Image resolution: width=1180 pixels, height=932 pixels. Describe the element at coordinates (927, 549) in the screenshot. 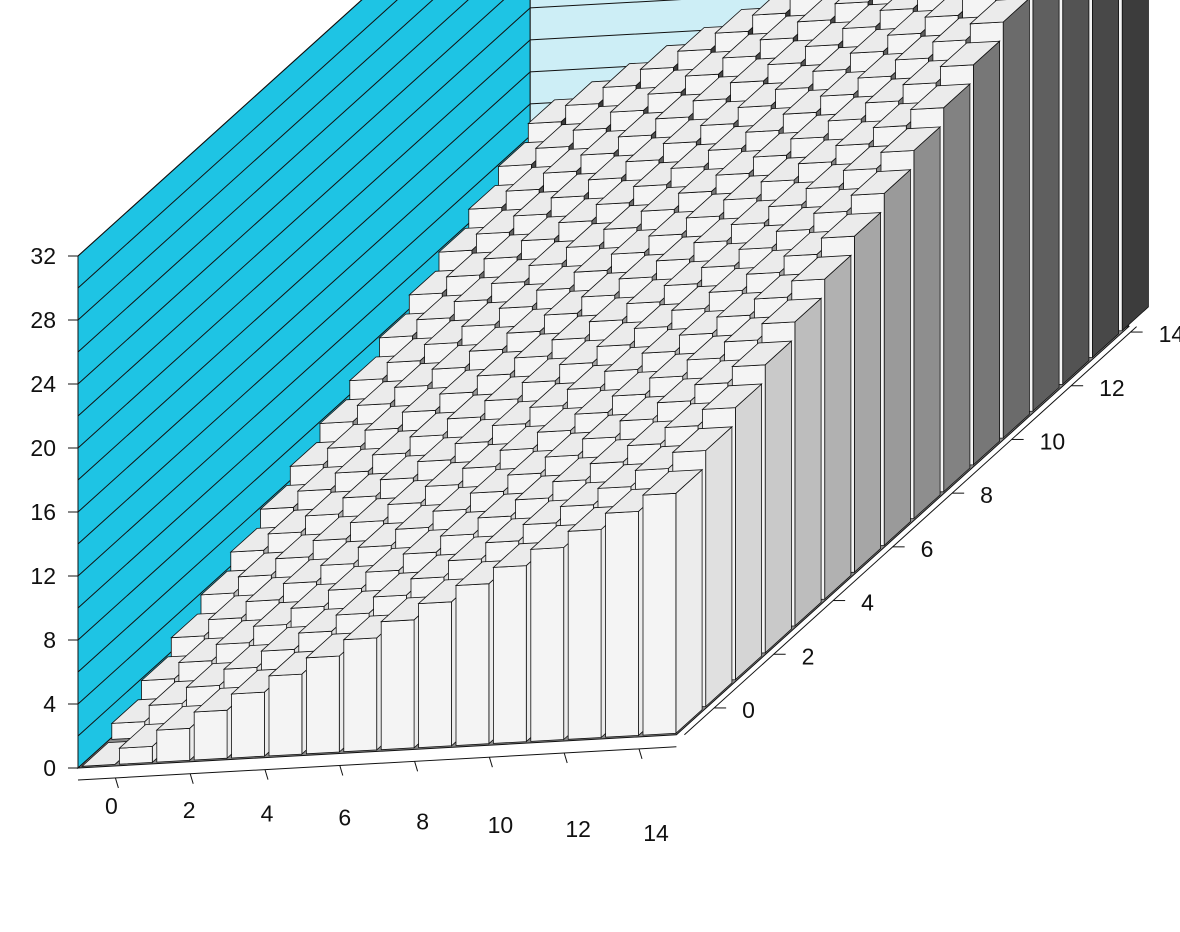

I see `y-tick-label: 6` at that location.